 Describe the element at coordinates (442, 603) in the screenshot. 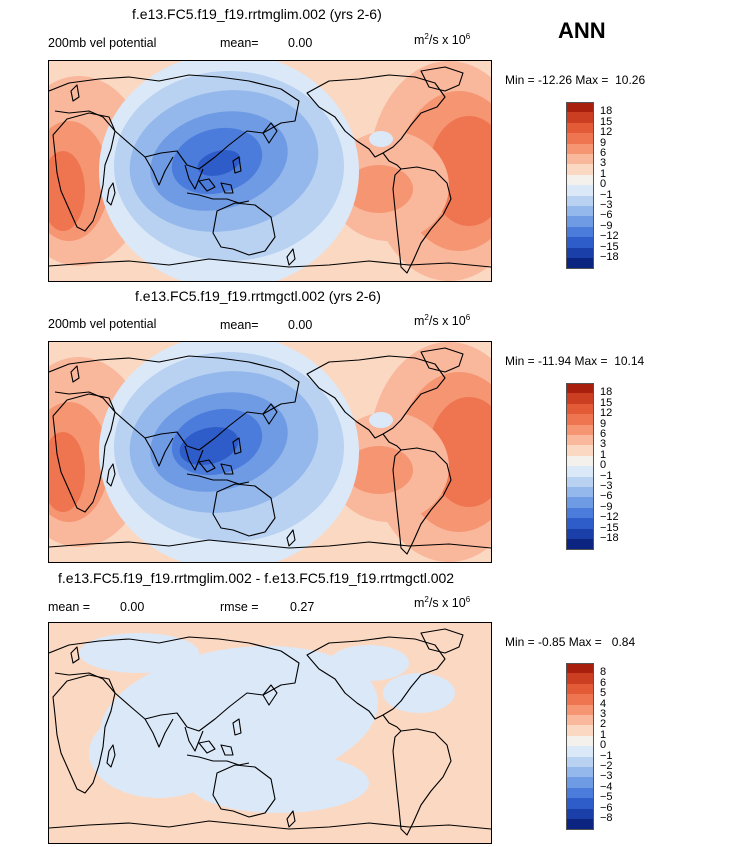

I see `panel-3-units: m2/s x 106` at that location.